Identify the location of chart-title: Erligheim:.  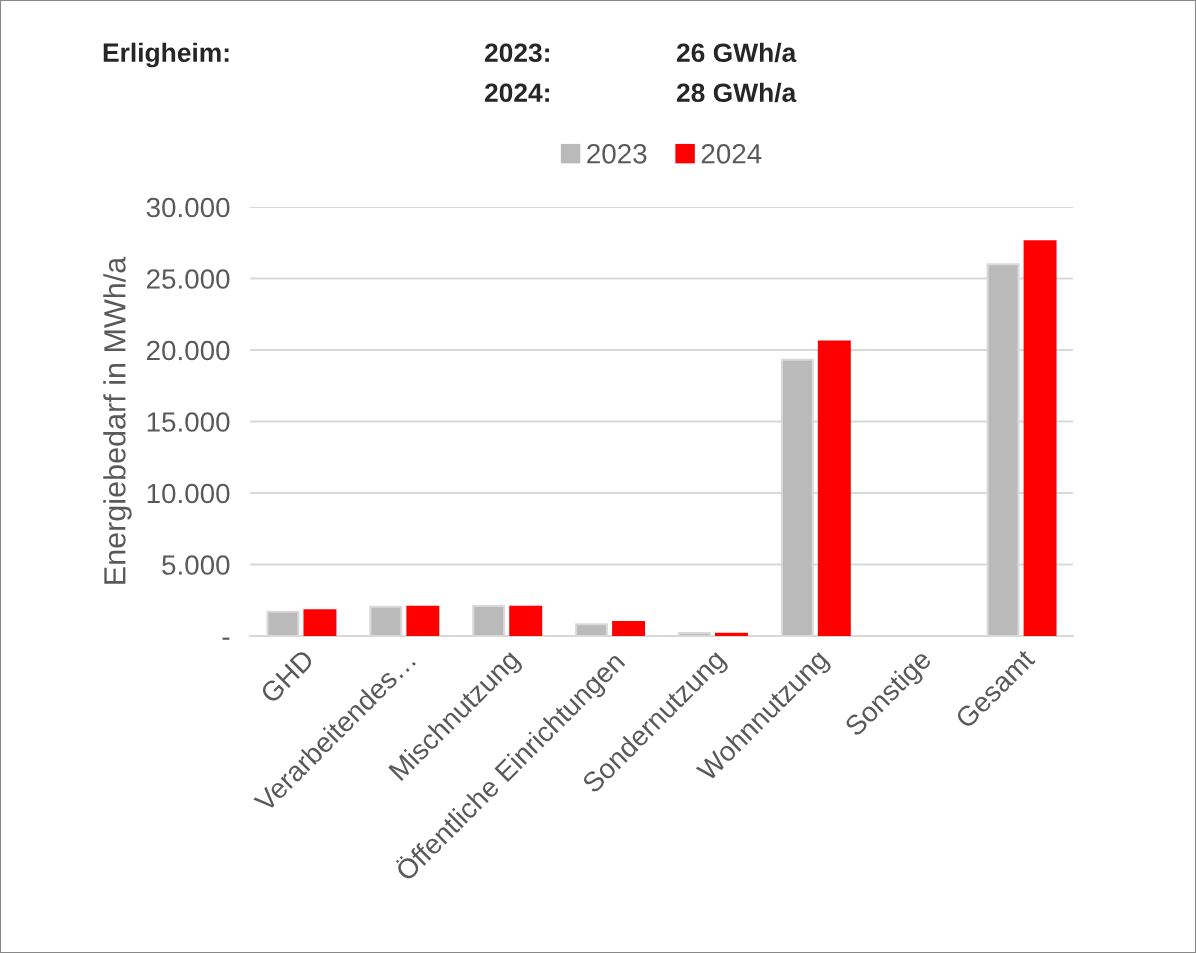
(166, 55).